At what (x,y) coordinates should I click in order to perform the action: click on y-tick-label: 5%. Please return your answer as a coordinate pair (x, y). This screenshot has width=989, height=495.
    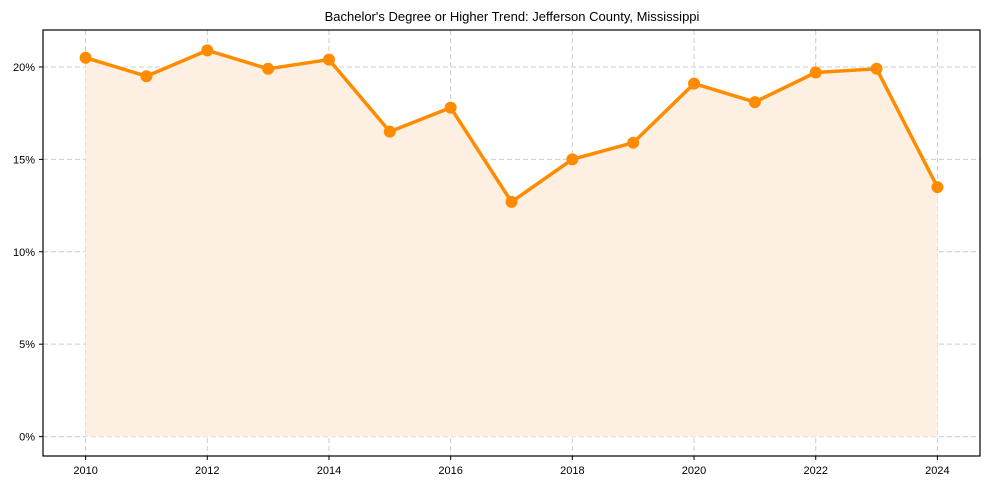
    Looking at the image, I should click on (27, 345).